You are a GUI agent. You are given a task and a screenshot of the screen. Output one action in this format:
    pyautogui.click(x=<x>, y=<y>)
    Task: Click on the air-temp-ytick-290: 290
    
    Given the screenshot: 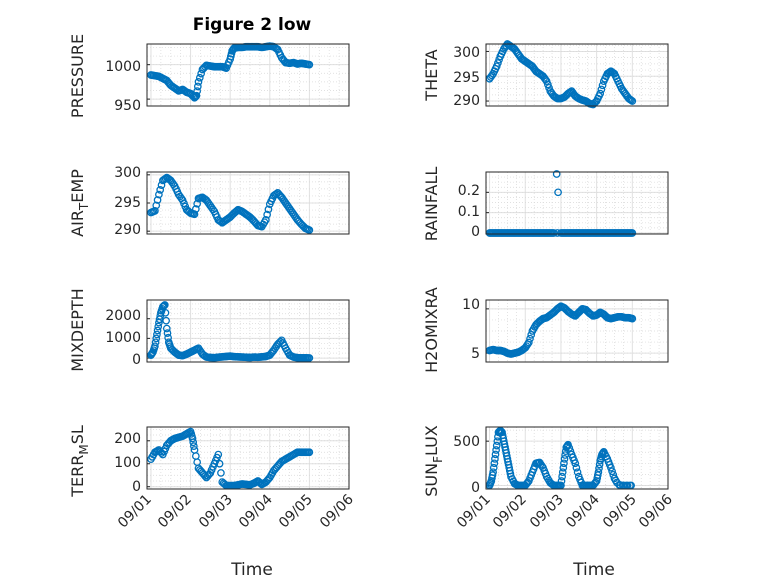 What is the action you would take?
    pyautogui.click(x=127, y=230)
    